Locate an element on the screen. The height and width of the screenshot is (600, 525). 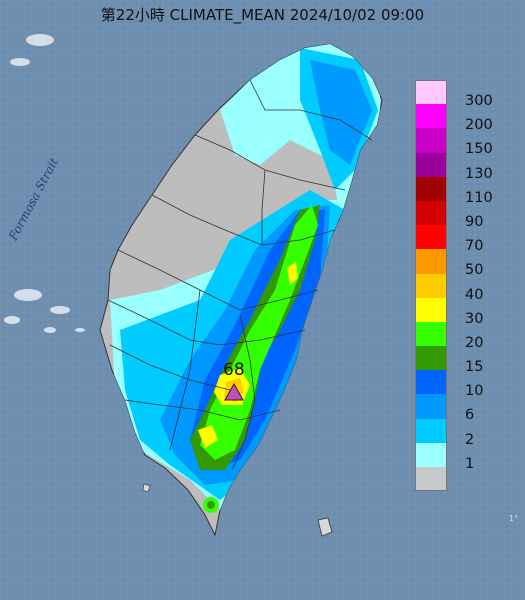
legend-label: 30 is located at coordinates (474, 318).